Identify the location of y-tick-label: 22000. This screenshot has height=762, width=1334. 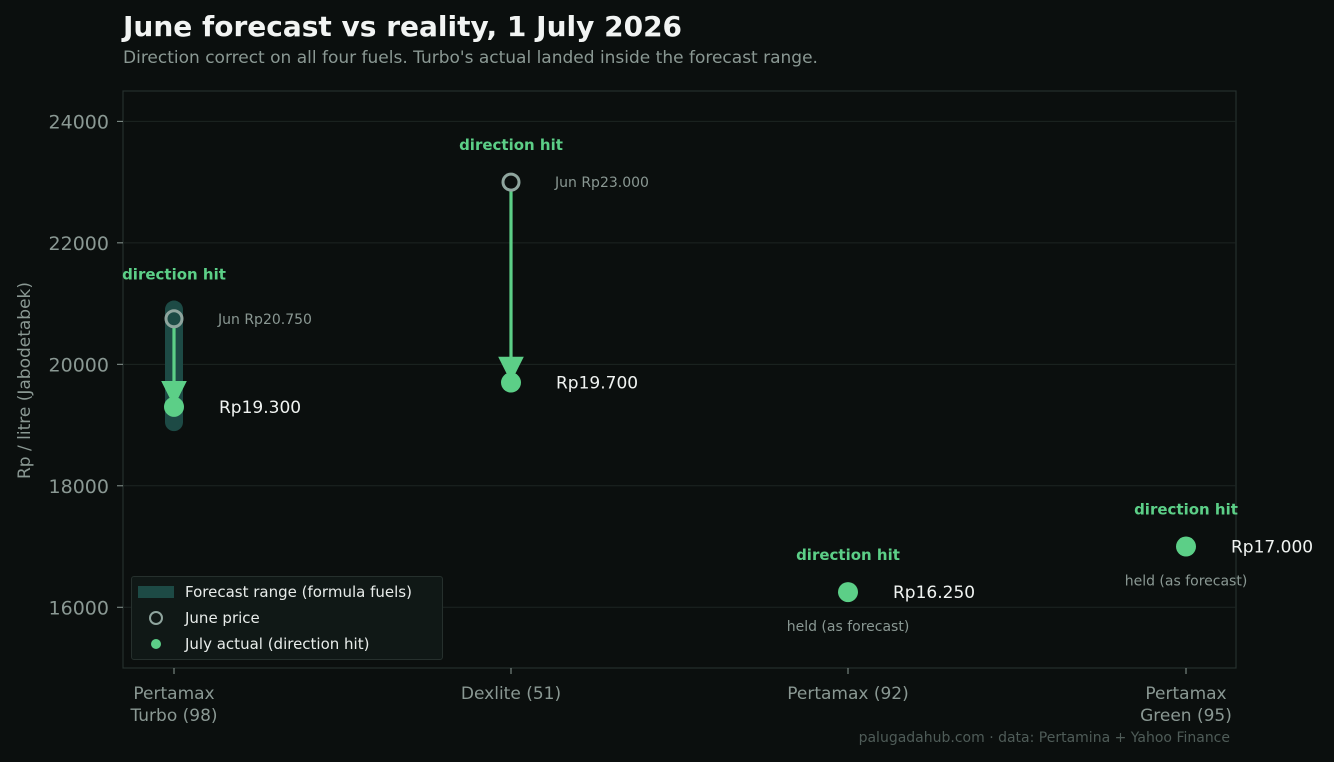
(79, 244).